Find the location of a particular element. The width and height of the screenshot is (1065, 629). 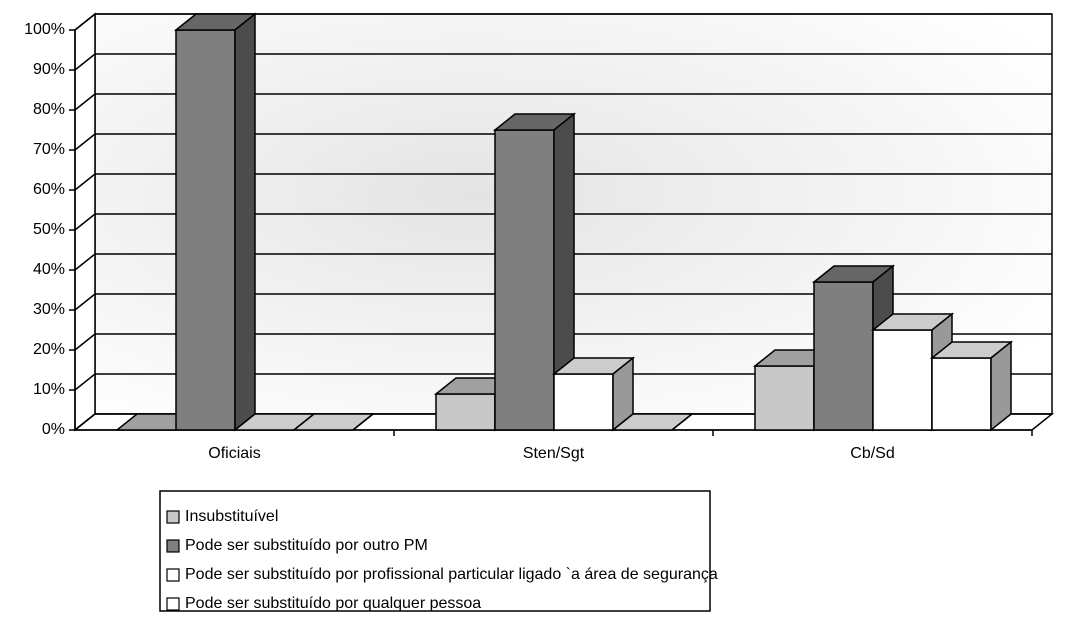

y-tick-label: 30% is located at coordinates (49, 309).